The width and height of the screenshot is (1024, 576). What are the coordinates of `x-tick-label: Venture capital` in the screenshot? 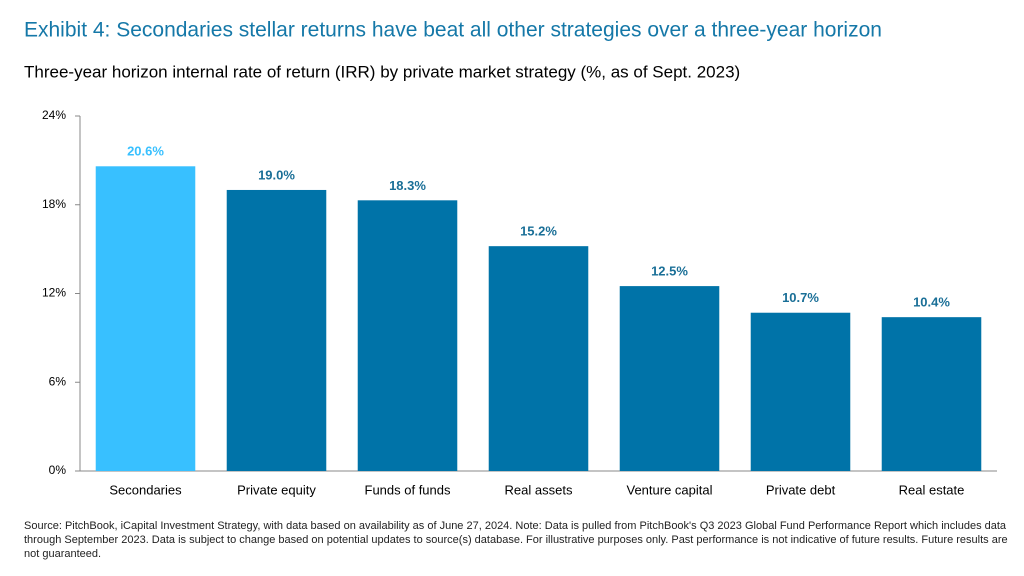 It's located at (669, 489).